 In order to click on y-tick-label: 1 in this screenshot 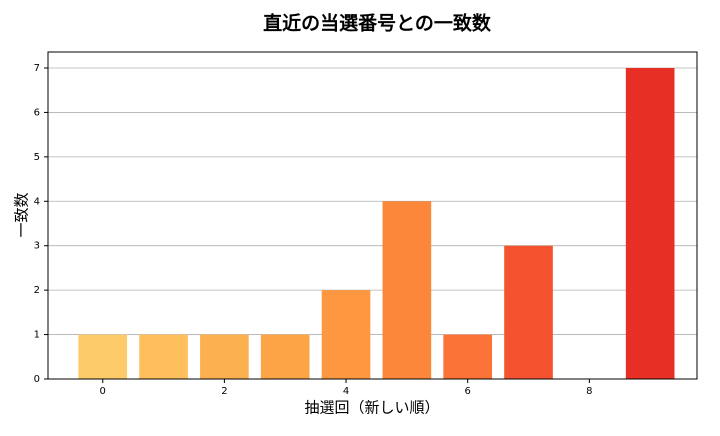, I will do `click(37, 335)`.